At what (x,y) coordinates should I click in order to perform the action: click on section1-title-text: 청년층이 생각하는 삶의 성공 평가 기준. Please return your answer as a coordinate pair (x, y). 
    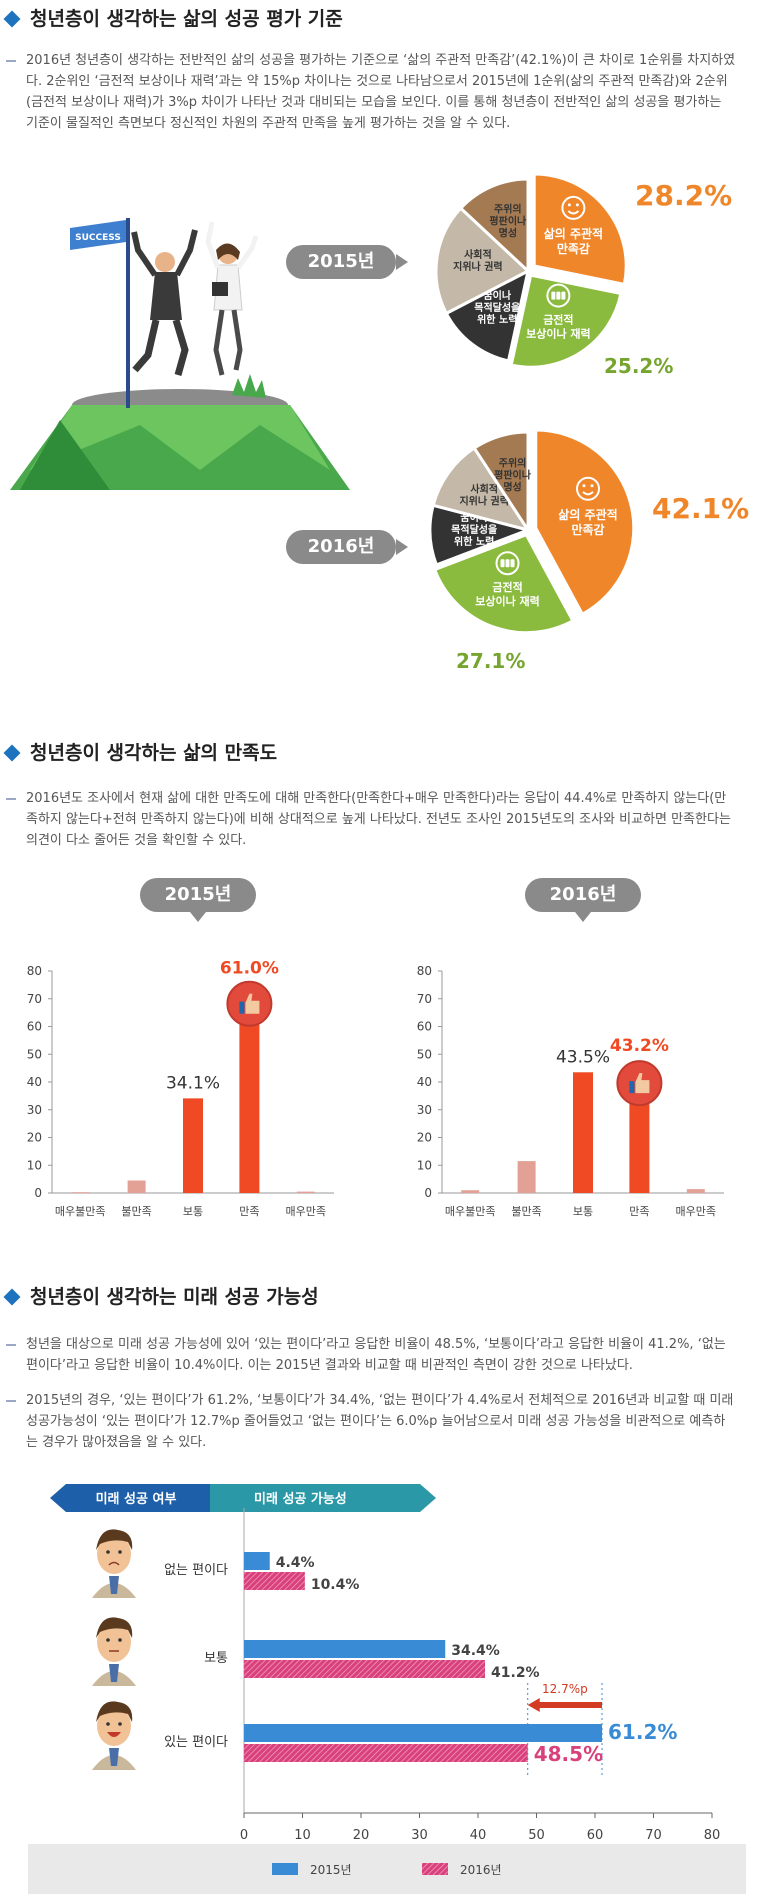
    Looking at the image, I should click on (186, 19).